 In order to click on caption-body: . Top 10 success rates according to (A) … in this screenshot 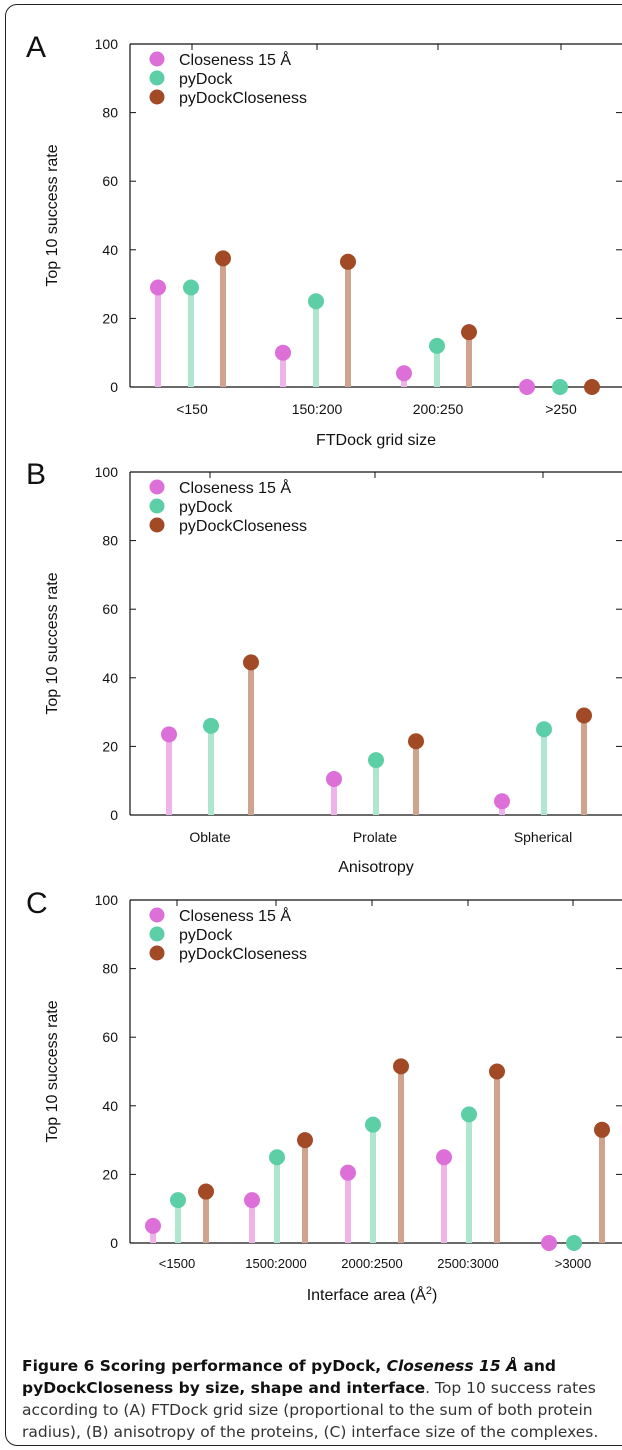, I will do `click(310, 1410)`.